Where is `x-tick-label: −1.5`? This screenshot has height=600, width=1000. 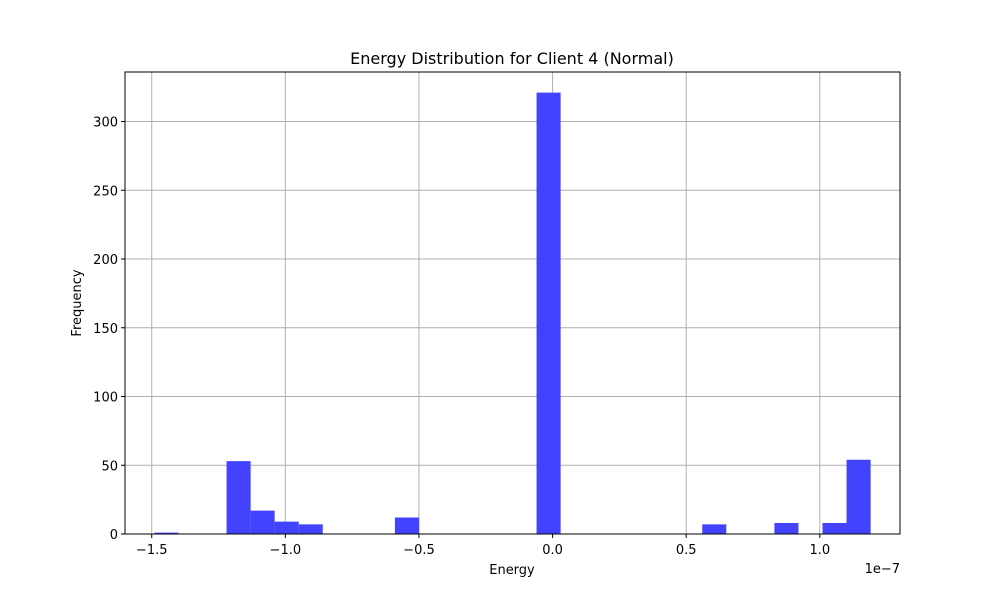 x-tick-label: −1.5 is located at coordinates (152, 550).